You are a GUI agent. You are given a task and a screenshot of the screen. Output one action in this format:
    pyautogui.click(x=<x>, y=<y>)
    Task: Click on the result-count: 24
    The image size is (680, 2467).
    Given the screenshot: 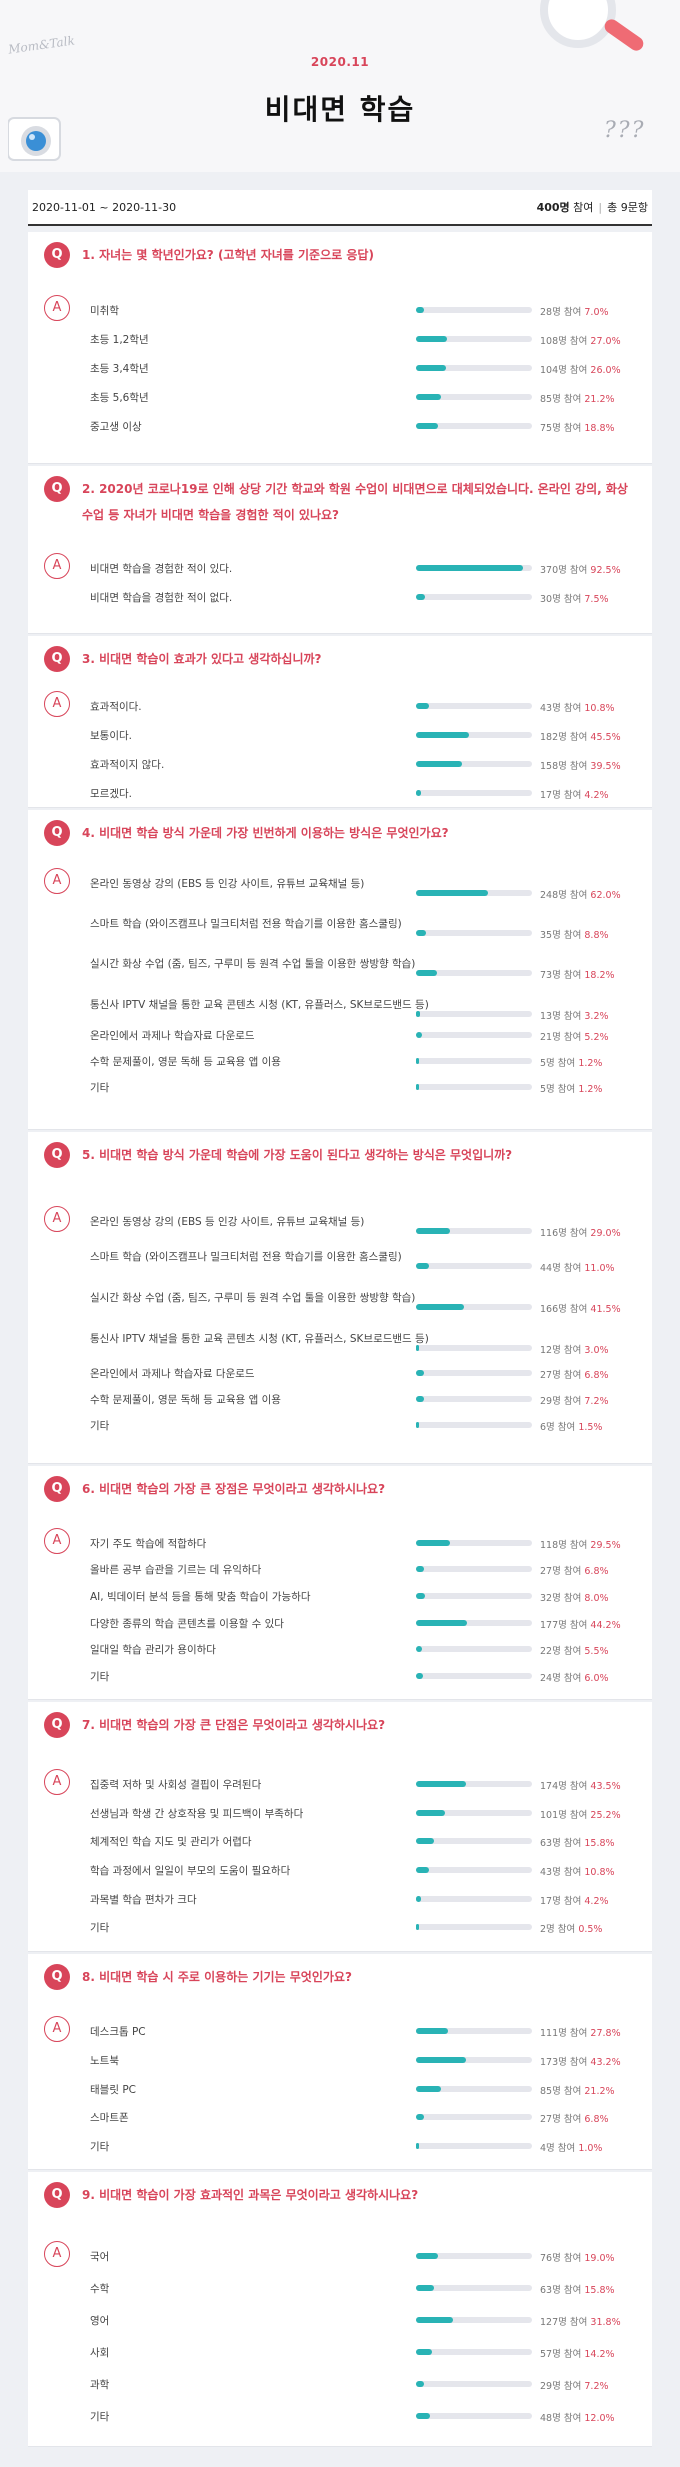 What is the action you would take?
    pyautogui.click(x=546, y=1678)
    